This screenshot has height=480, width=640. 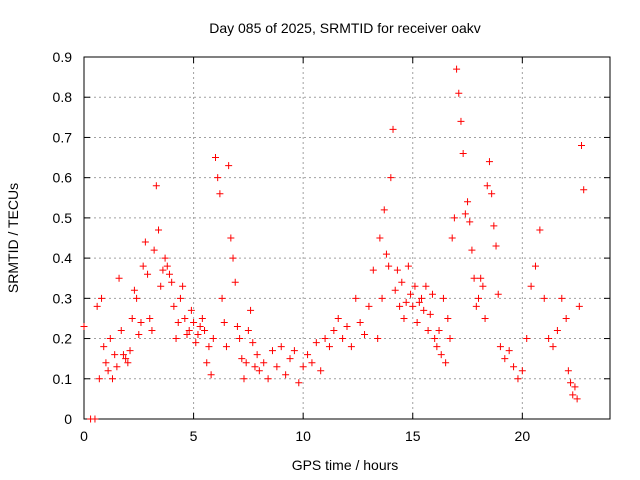 I want to click on y-tick-label: 0.5, so click(x=63, y=218).